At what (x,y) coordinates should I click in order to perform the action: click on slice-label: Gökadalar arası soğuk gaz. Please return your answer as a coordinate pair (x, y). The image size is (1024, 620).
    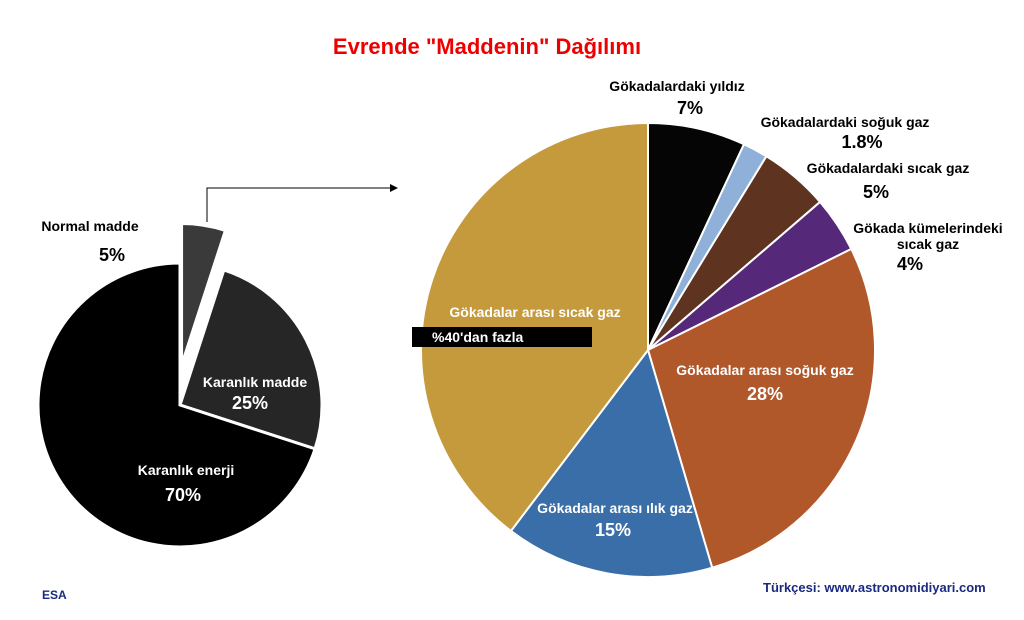
    Looking at the image, I should click on (765, 370).